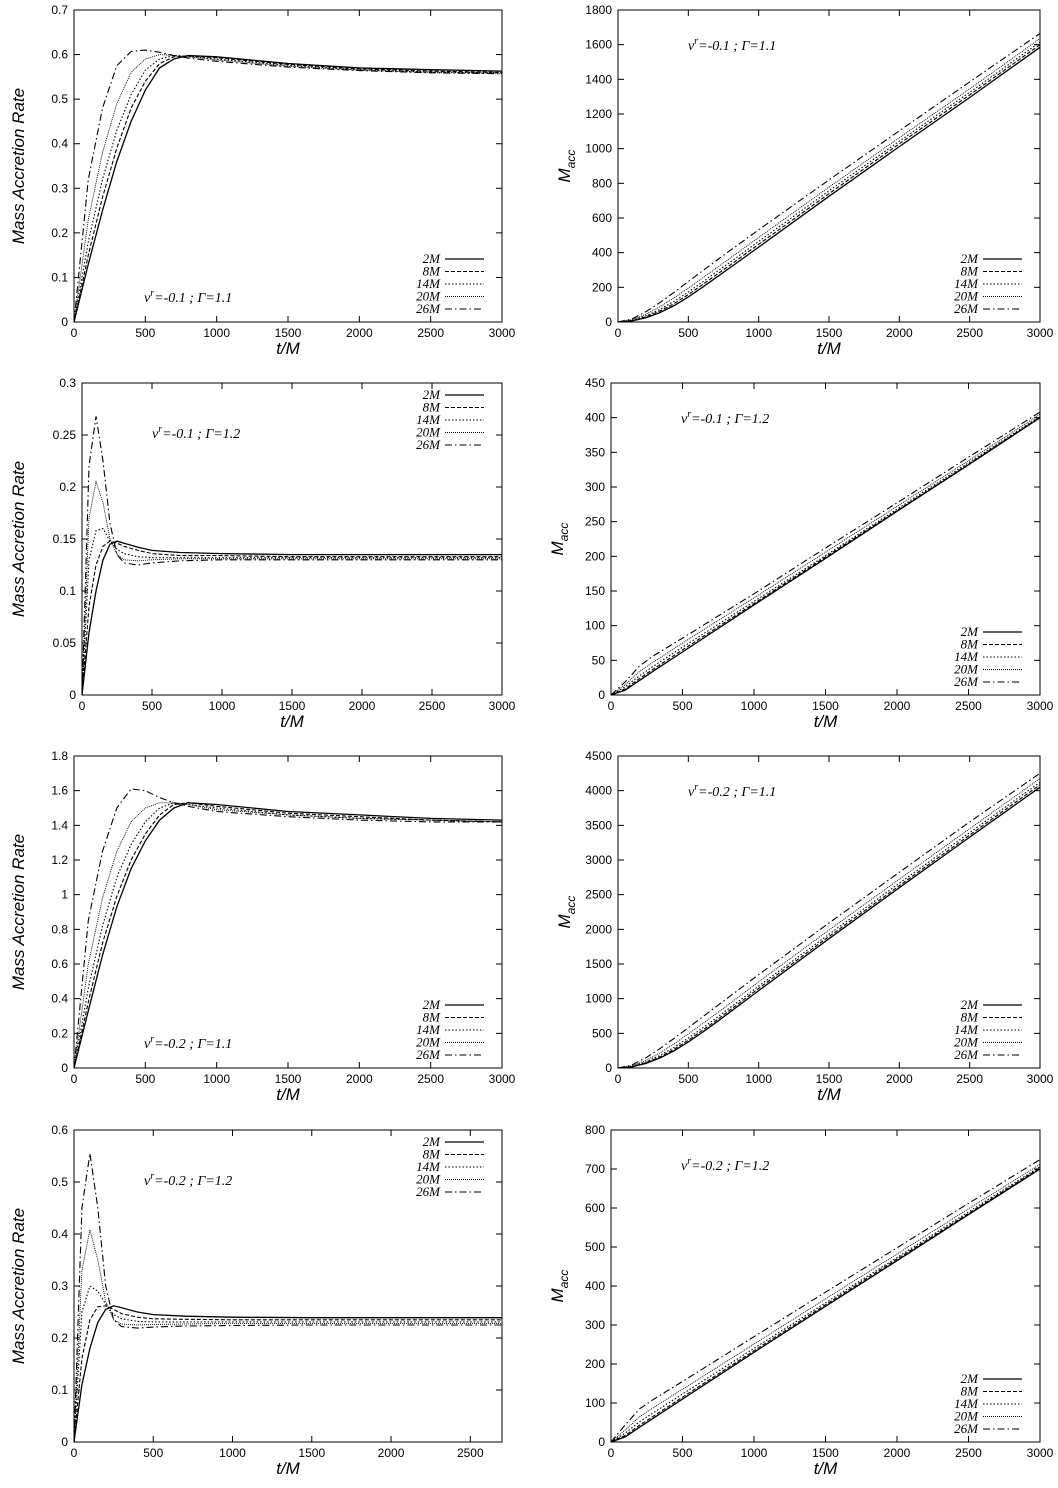 The width and height of the screenshot is (1058, 1488). What do you see at coordinates (595, 487) in the screenshot?
I see `y-tick-label: 300` at bounding box center [595, 487].